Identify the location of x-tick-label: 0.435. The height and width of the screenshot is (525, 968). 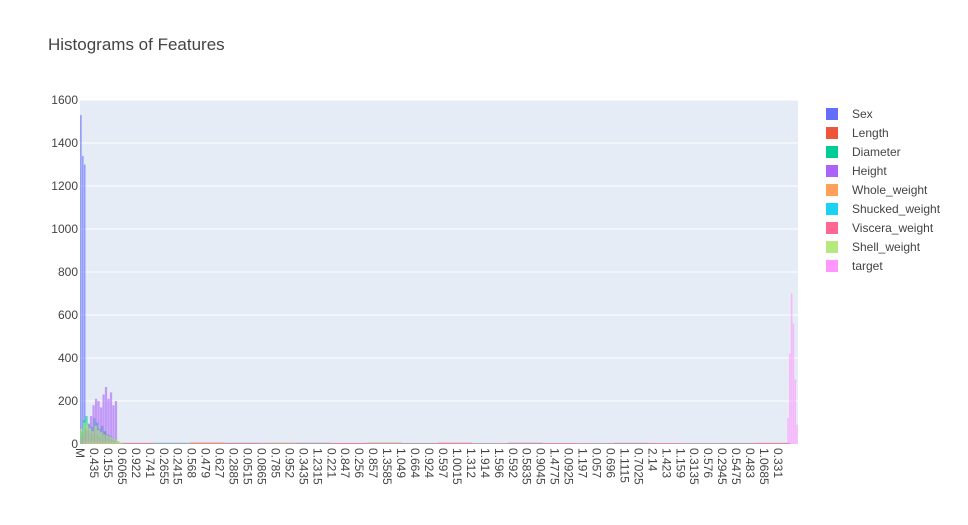
(94, 463).